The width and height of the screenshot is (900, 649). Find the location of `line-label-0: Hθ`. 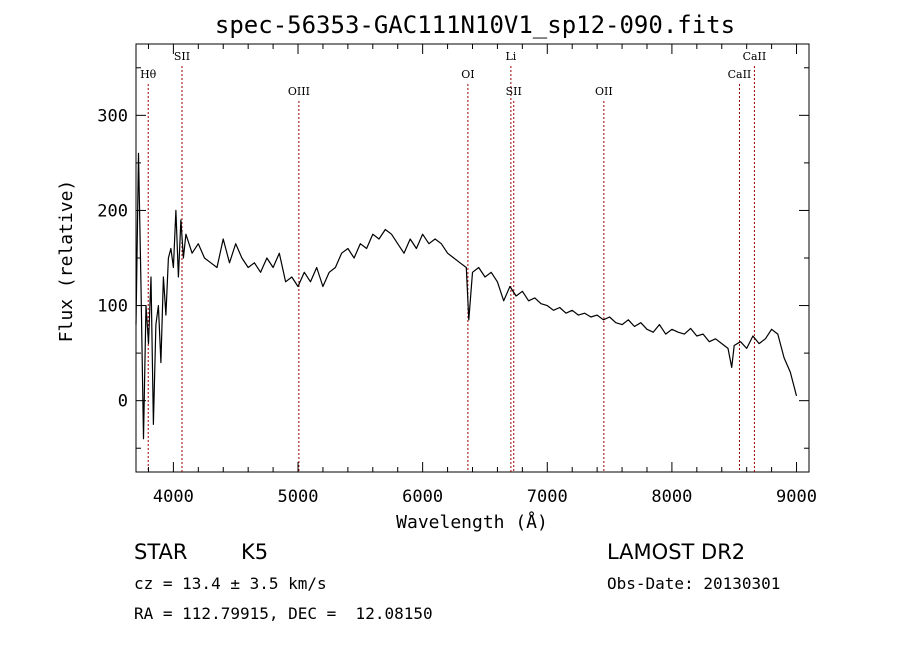

line-label-0: Hθ is located at coordinates (148, 74).